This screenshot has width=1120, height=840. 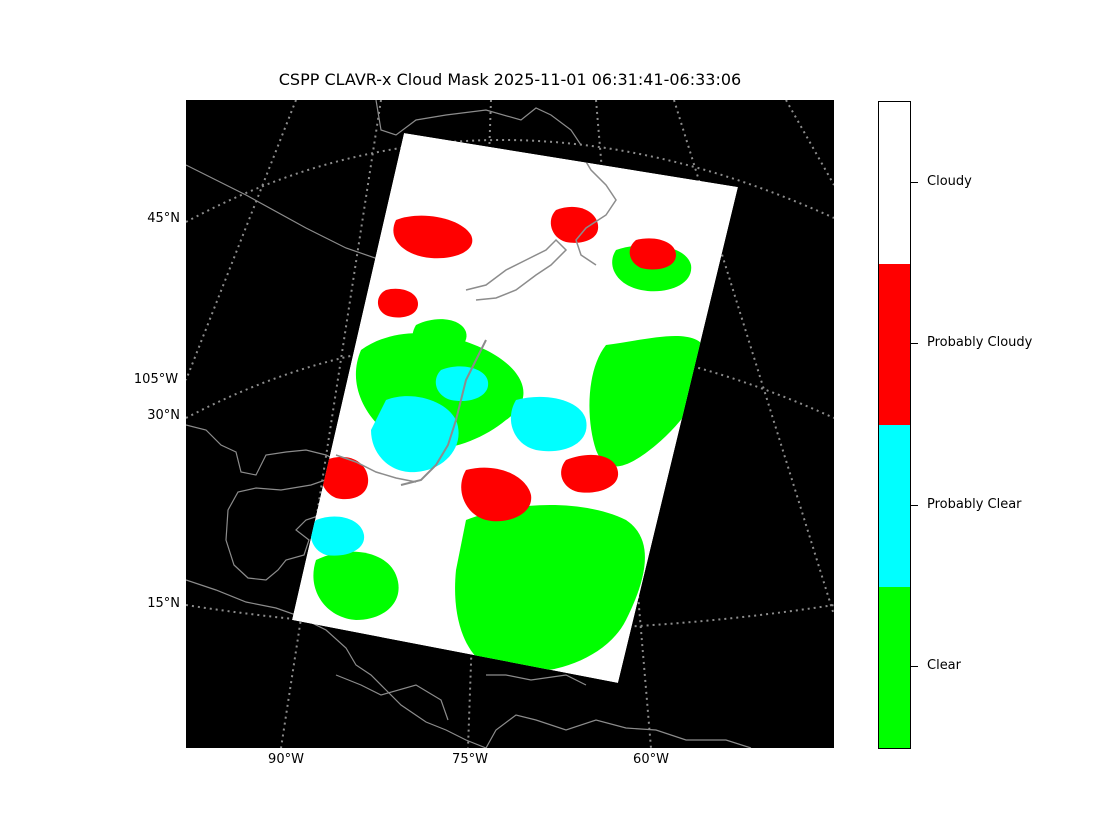 What do you see at coordinates (596, 205) in the screenshot?
I see `coastline-swath-east` at bounding box center [596, 205].